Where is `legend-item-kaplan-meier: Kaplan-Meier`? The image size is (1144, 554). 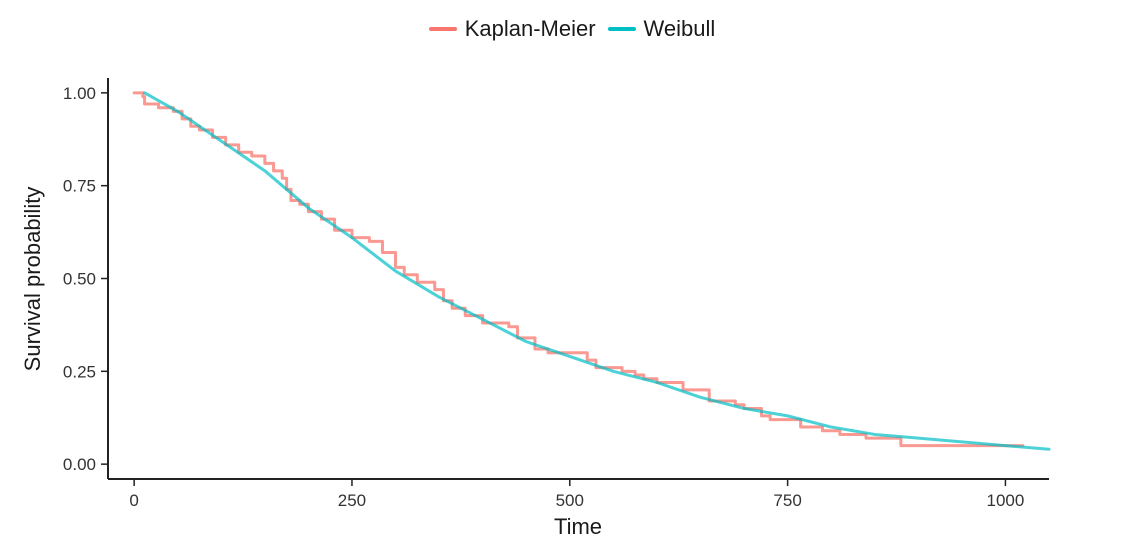 legend-item-kaplan-meier: Kaplan-Meier is located at coordinates (512, 29).